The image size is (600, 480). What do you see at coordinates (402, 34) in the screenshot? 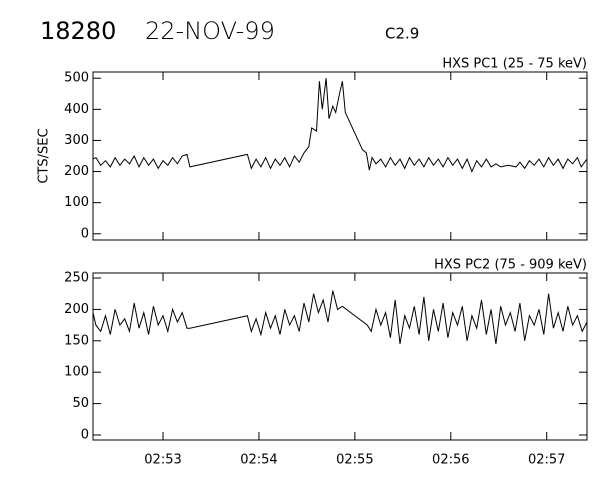
I see `flare-class: C2.9` at bounding box center [402, 34].